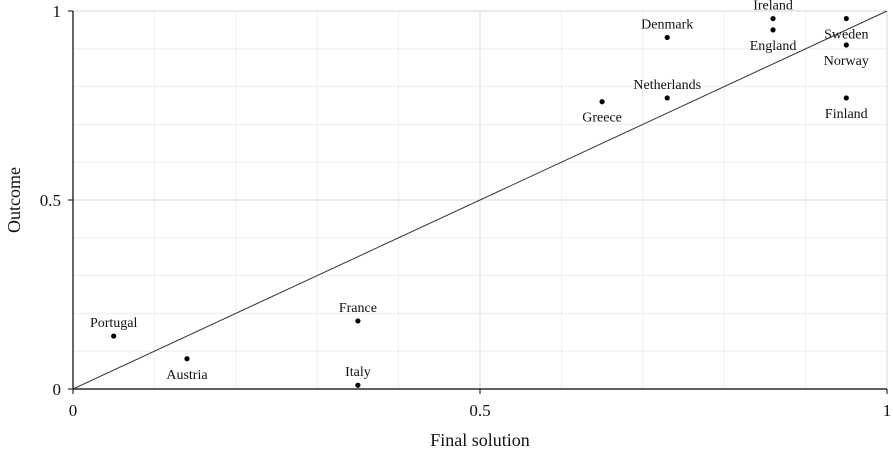 The width and height of the screenshot is (893, 452). I want to click on point-label: France, so click(358, 308).